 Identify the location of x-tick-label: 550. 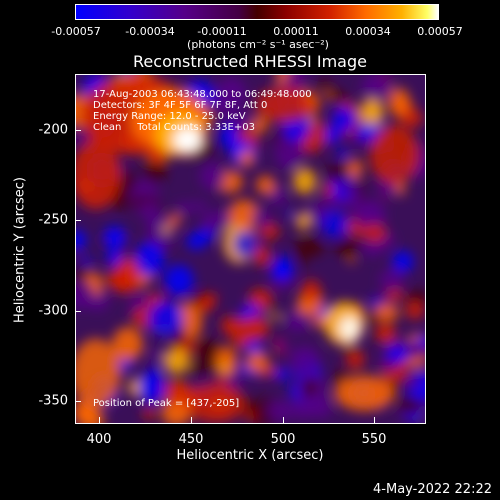
(374, 439).